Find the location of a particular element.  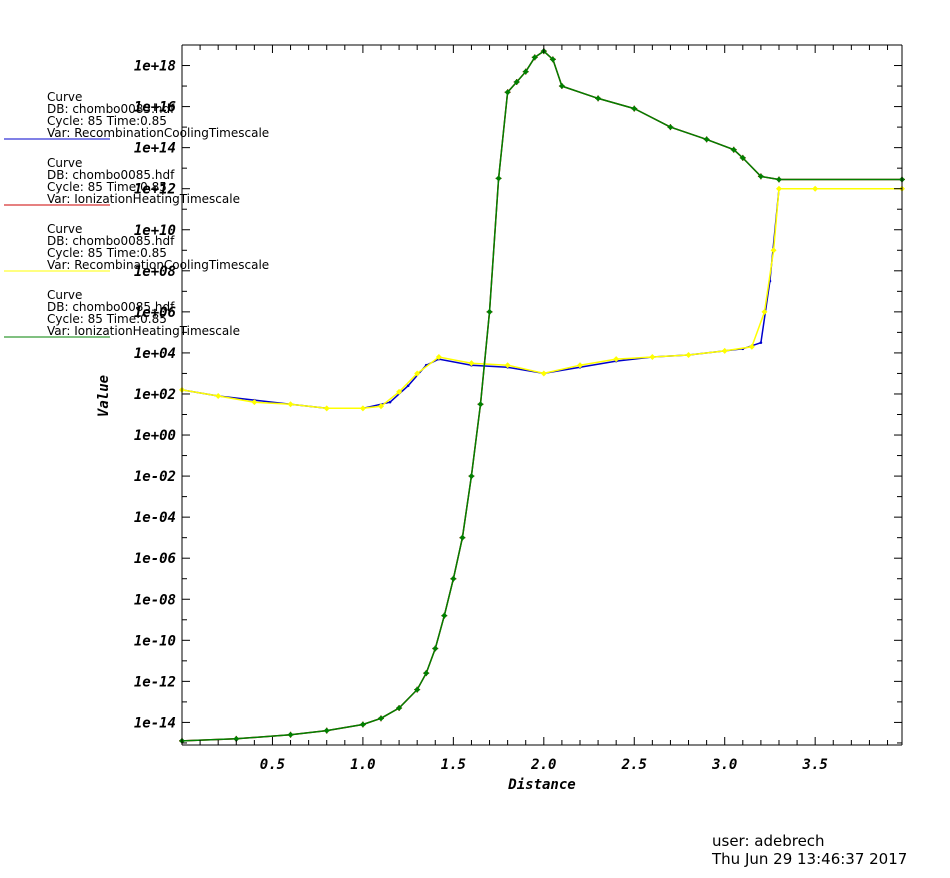

y-tick-label: 1e-12 is located at coordinates (155, 682).